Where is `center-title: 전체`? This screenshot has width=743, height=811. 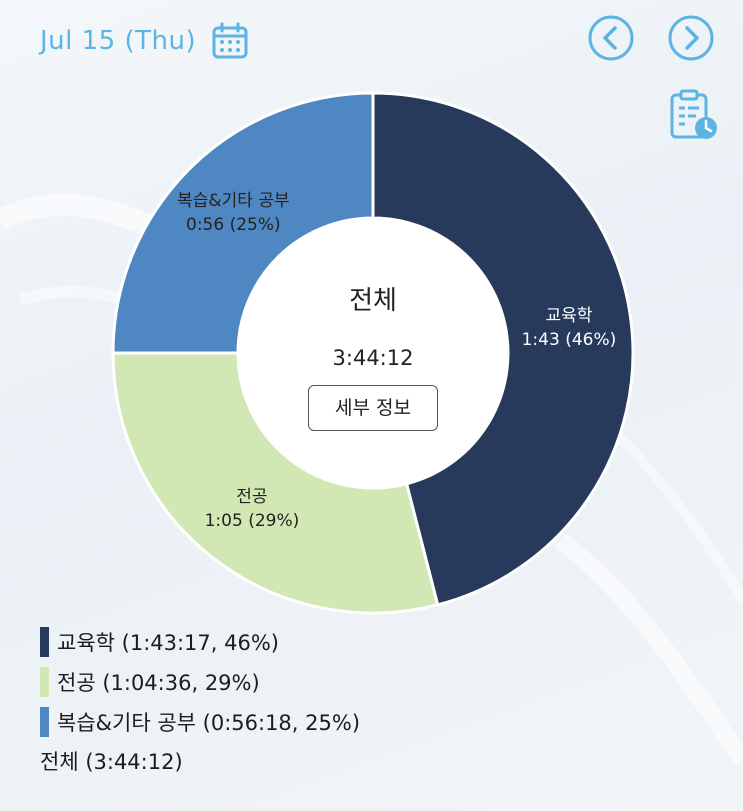
center-title: 전체 is located at coordinates (373, 301).